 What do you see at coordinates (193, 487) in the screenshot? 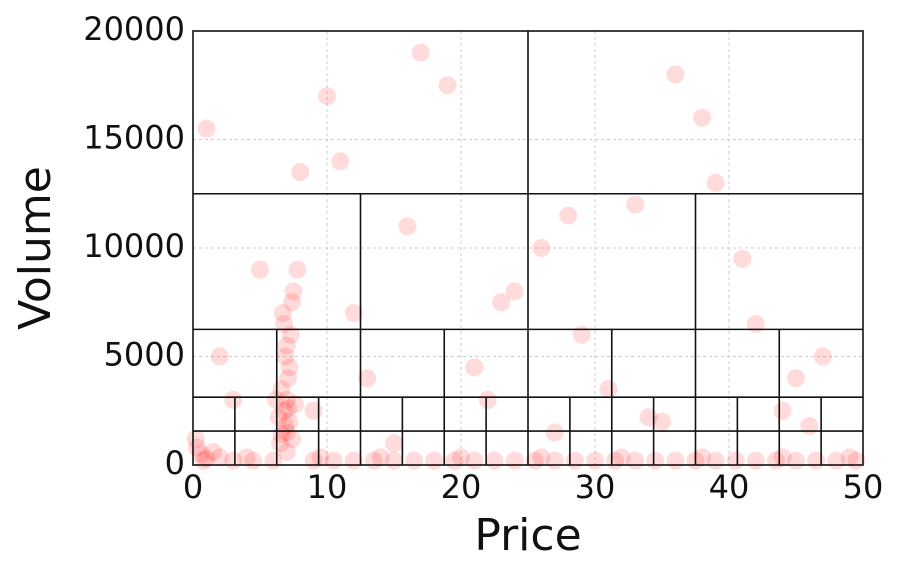
I see `x-tick-label: 0` at bounding box center [193, 487].